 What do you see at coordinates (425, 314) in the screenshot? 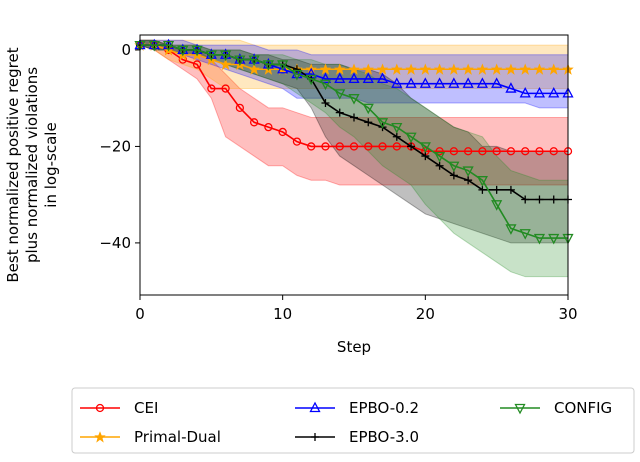
I see `x-tick-label: 20` at bounding box center [425, 314].